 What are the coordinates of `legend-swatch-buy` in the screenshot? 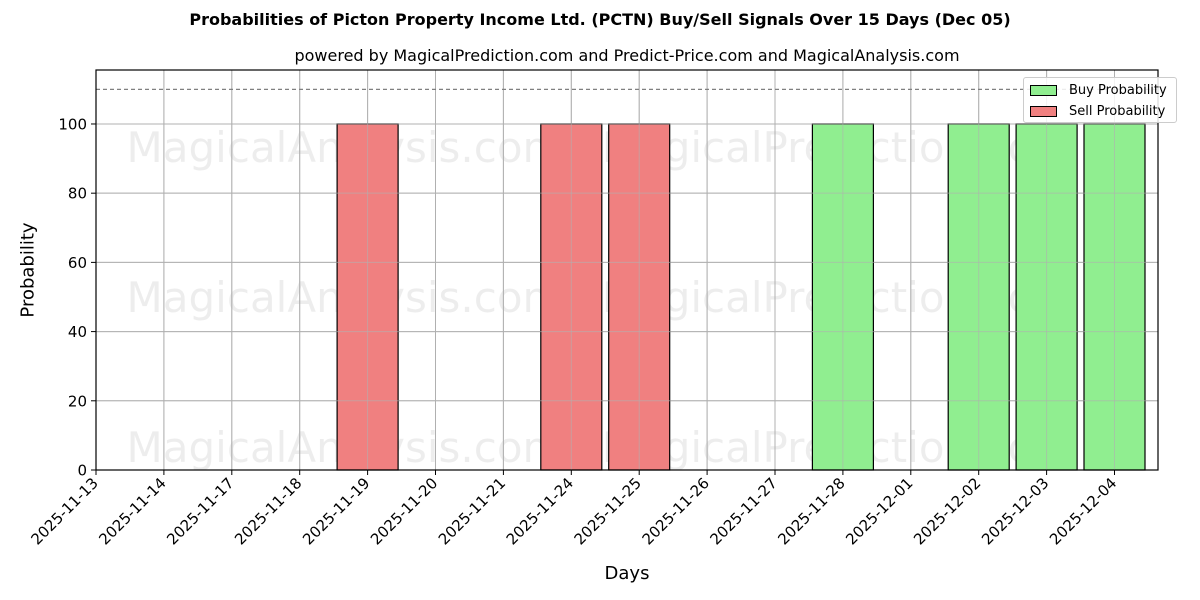 It's located at (1043, 90).